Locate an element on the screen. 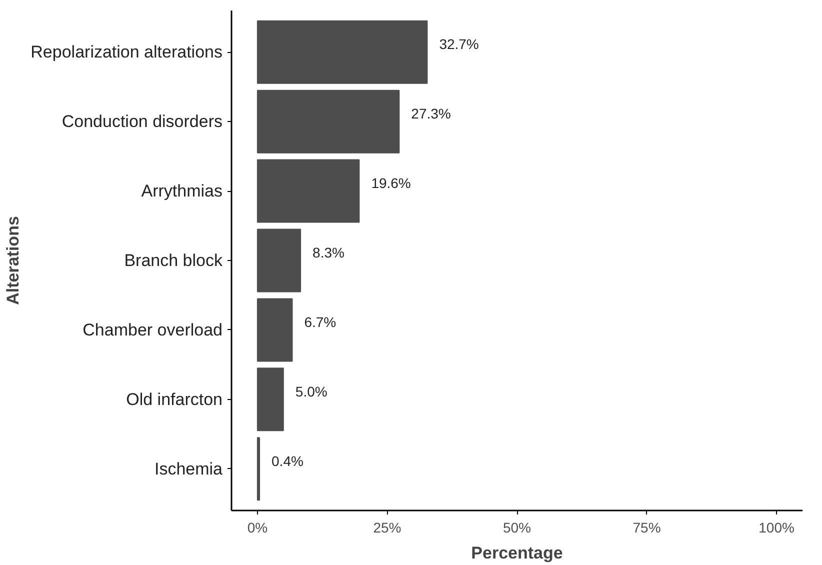 The image size is (822, 565). data-label: 5.0% is located at coordinates (311, 391).